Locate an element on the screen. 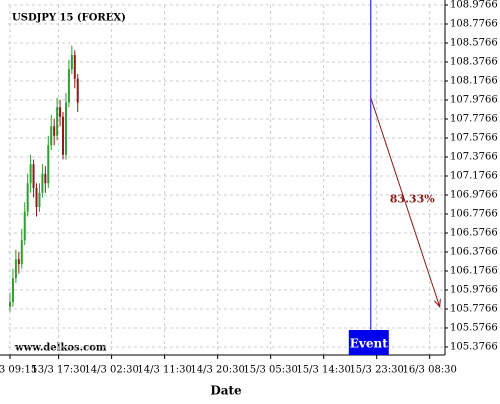  chart-title: USDJPY 15 (FOREX) is located at coordinates (69, 18).